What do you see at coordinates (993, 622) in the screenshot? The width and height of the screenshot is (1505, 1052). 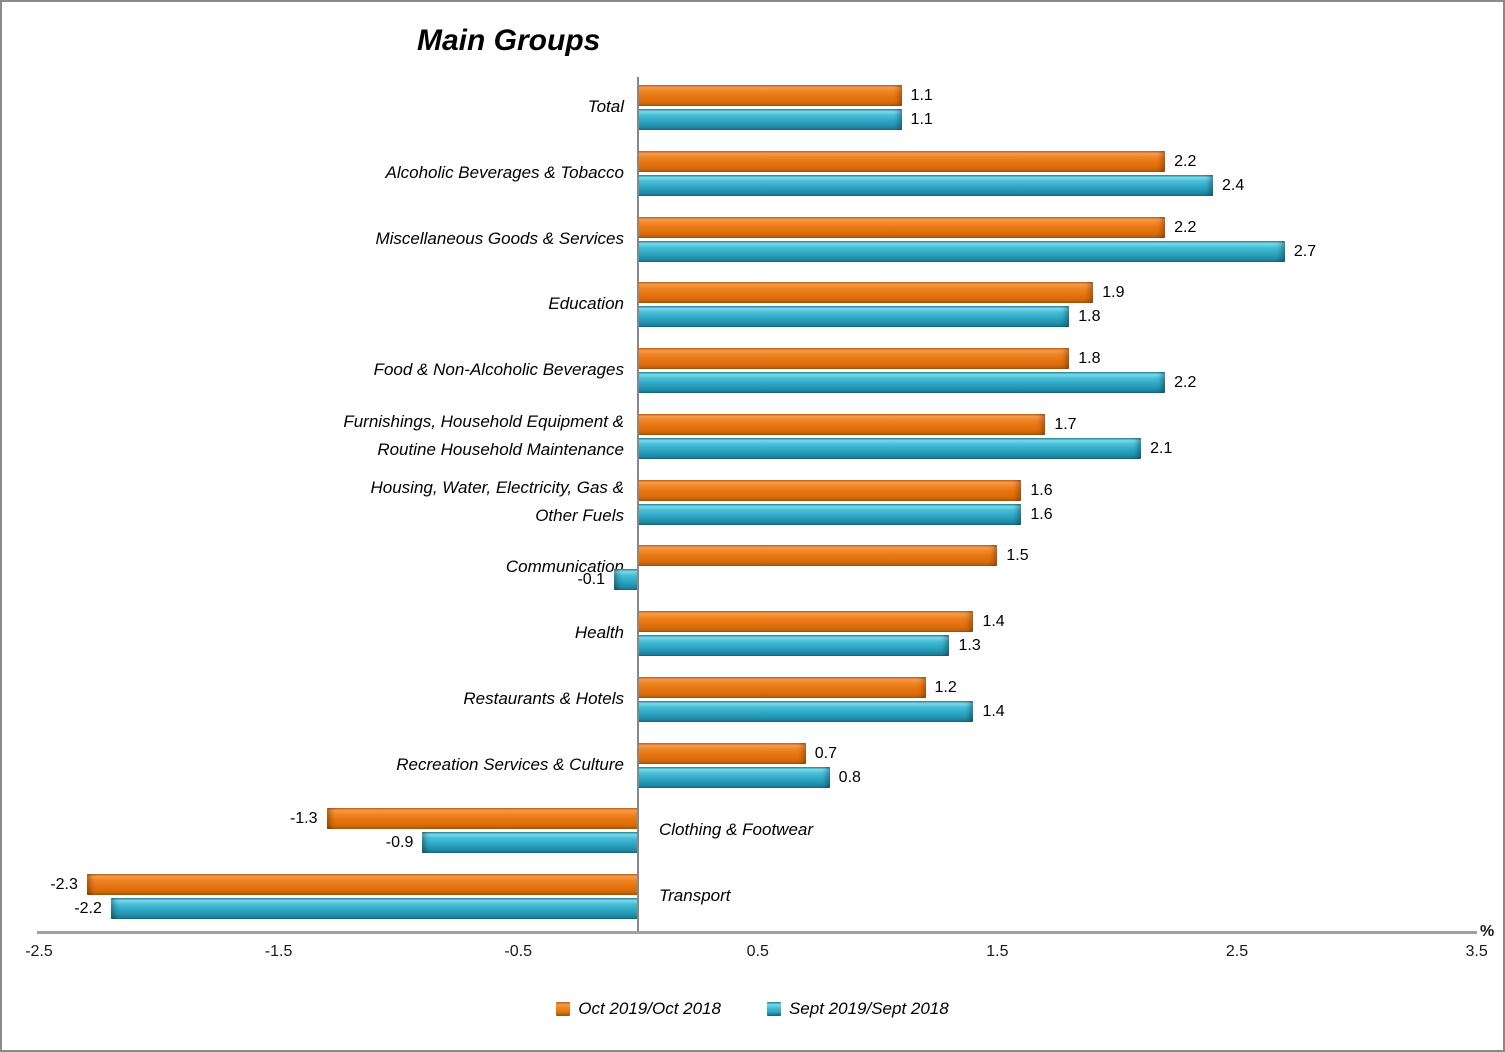 I see `value-label-series0-health: 1.4` at bounding box center [993, 622].